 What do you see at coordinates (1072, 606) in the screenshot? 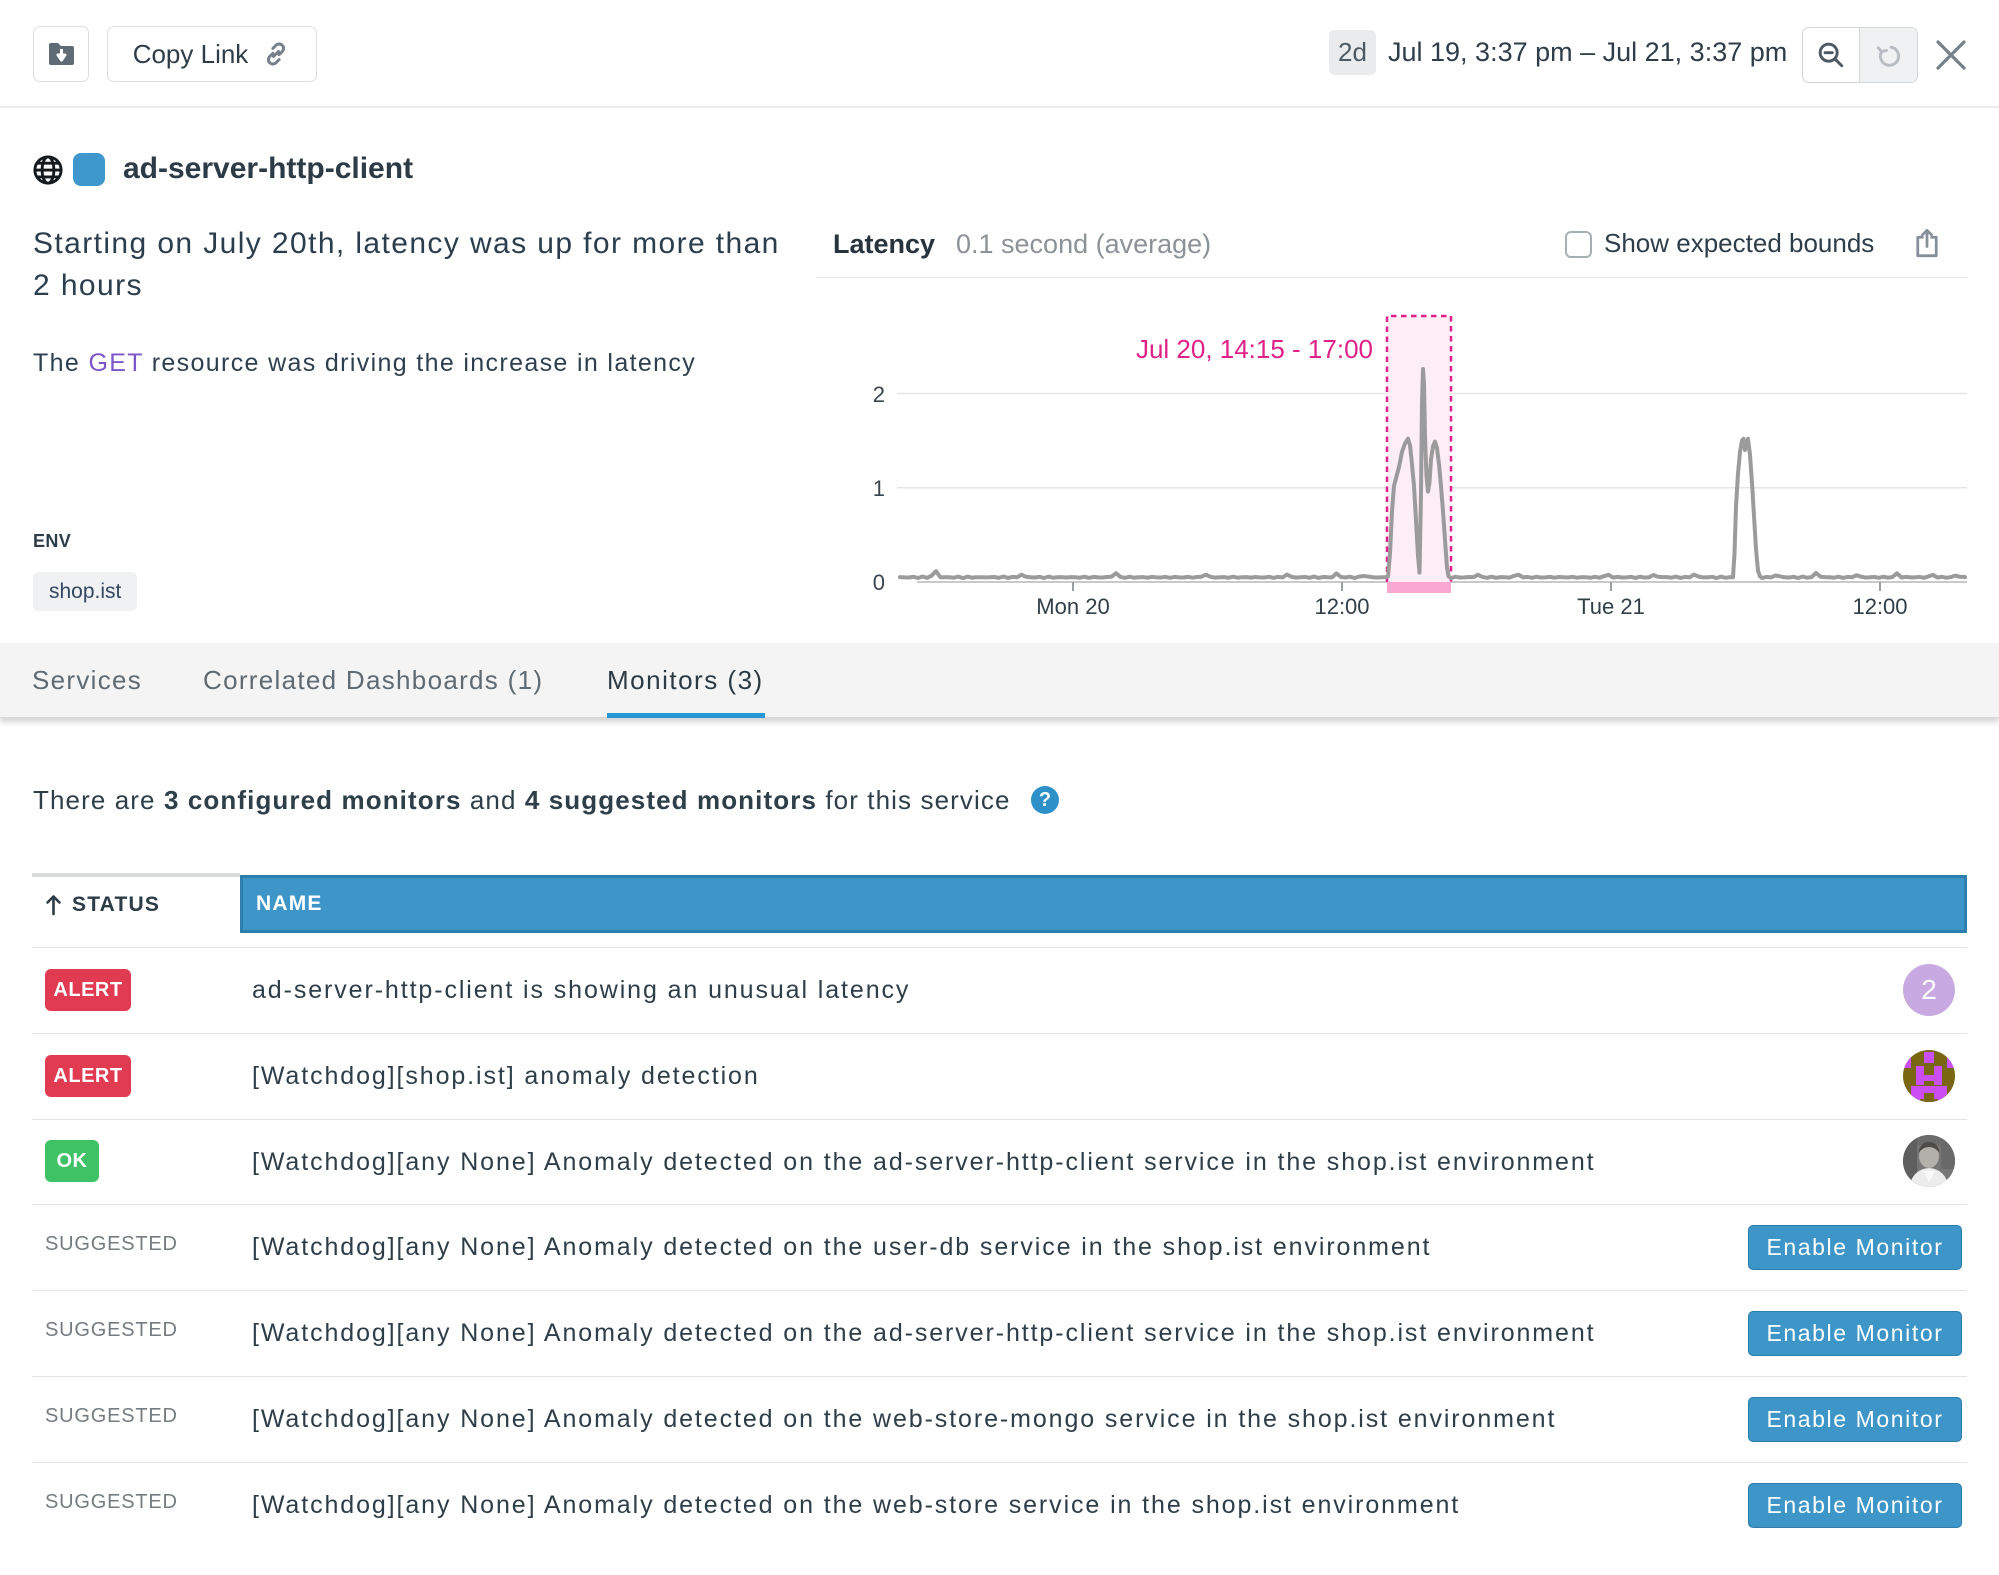
I see `svg-text: Mon 20` at bounding box center [1072, 606].